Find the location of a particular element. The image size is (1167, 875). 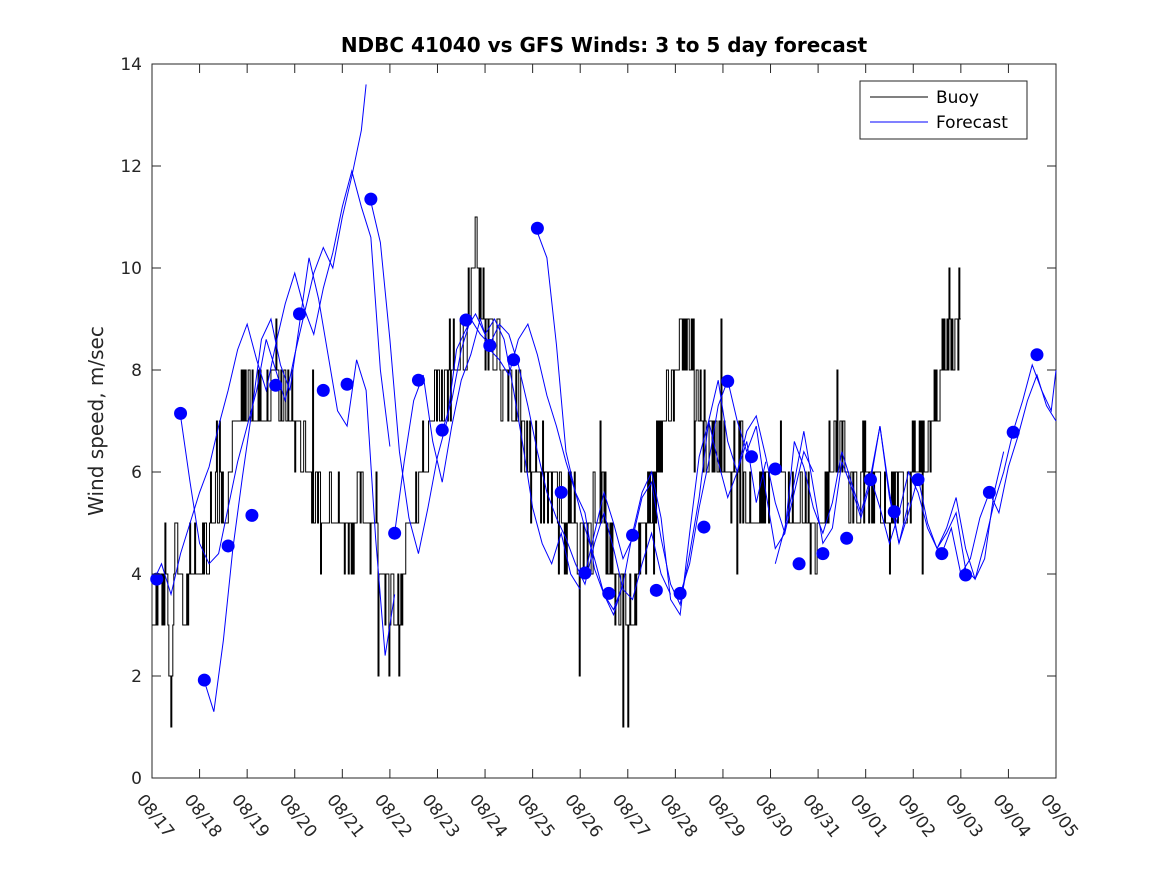

y-tick-label: 2 is located at coordinates (136, 677).